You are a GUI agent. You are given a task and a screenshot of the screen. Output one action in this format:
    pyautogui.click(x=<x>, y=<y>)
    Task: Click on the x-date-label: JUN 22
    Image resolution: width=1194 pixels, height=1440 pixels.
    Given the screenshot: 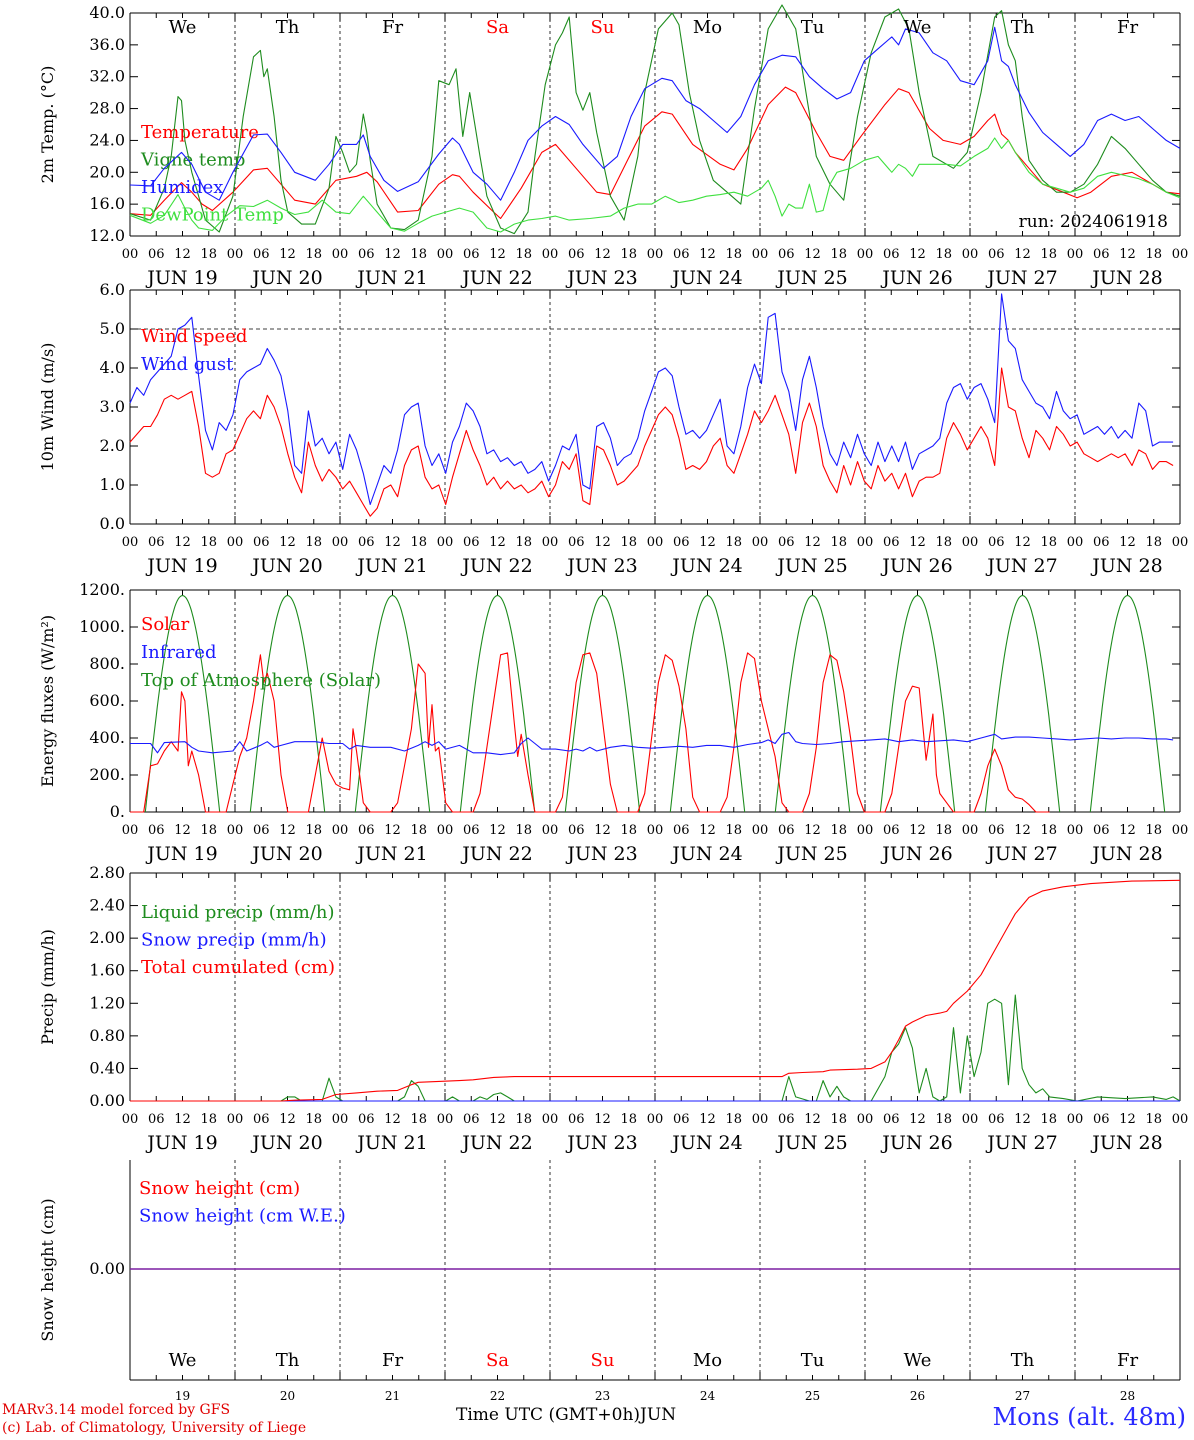 What is the action you would take?
    pyautogui.click(x=496, y=1143)
    